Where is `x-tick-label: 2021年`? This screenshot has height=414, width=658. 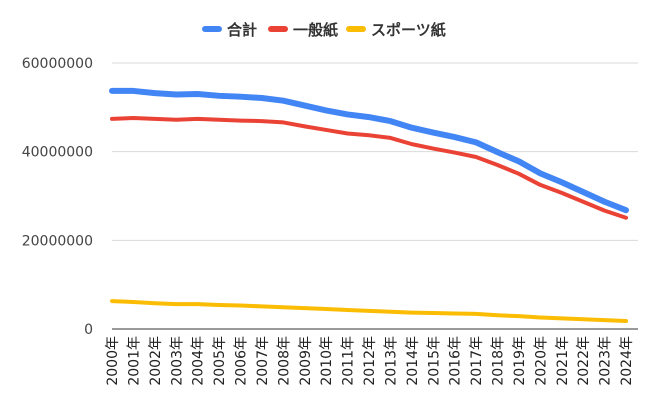 x-tick-label: 2021年 is located at coordinates (563, 361).